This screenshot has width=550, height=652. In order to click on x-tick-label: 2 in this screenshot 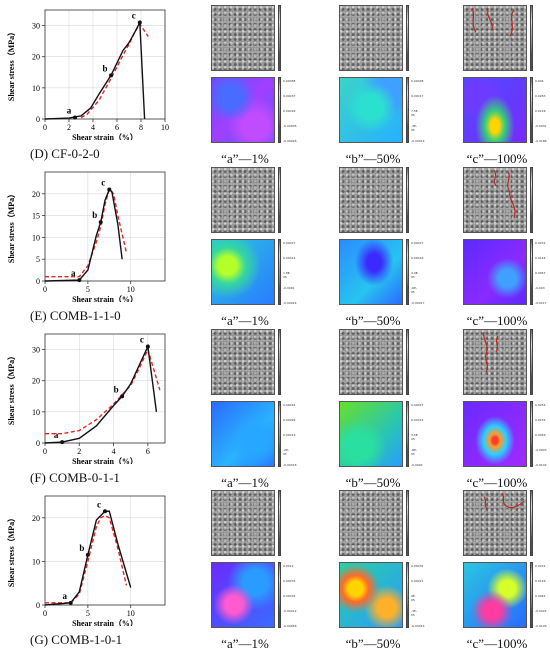, I will do `click(79, 451)`.